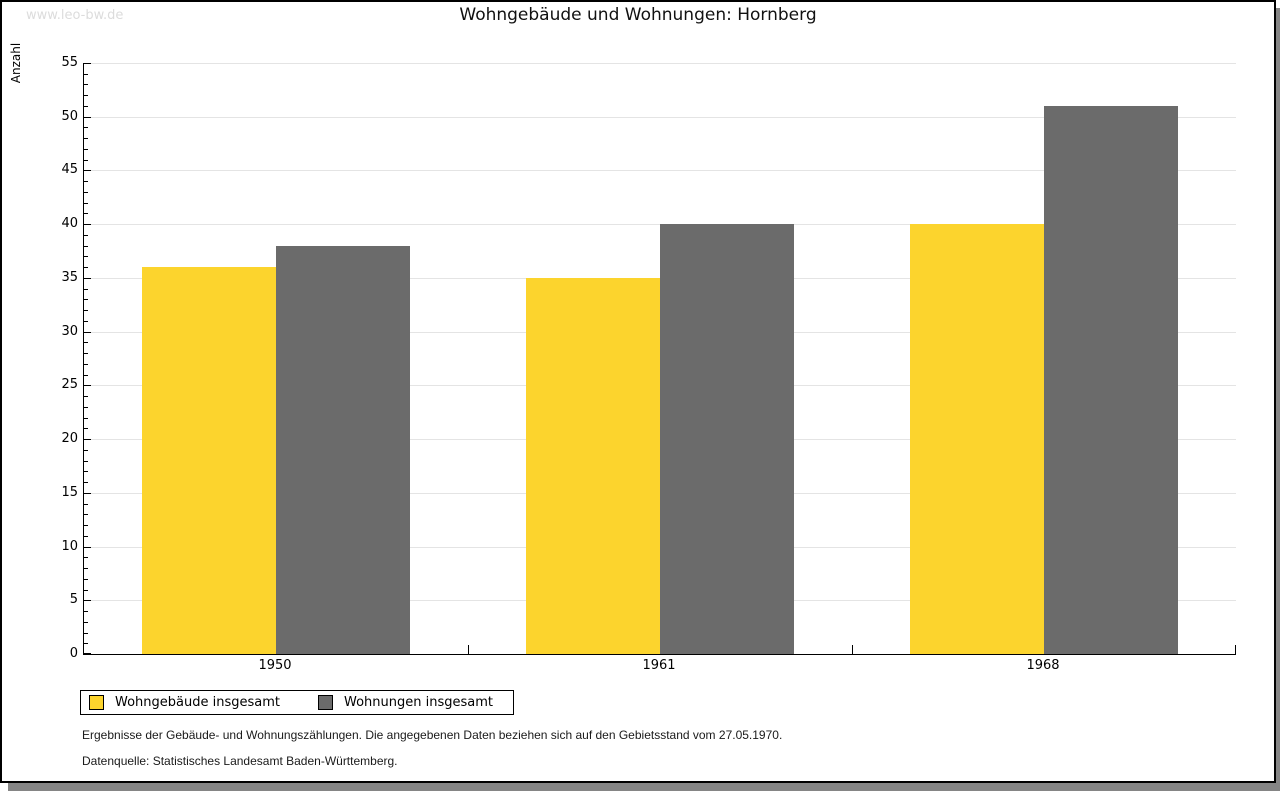 This screenshot has width=1280, height=791. What do you see at coordinates (69, 546) in the screenshot?
I see `y-tick-label: 10` at bounding box center [69, 546].